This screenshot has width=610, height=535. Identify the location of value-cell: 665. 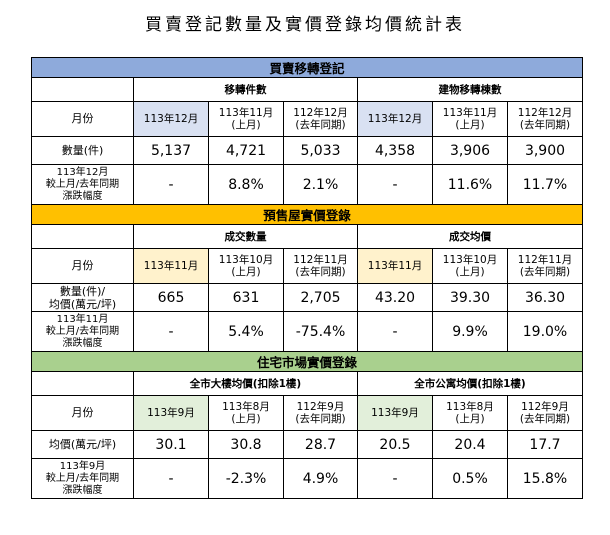
(171, 297).